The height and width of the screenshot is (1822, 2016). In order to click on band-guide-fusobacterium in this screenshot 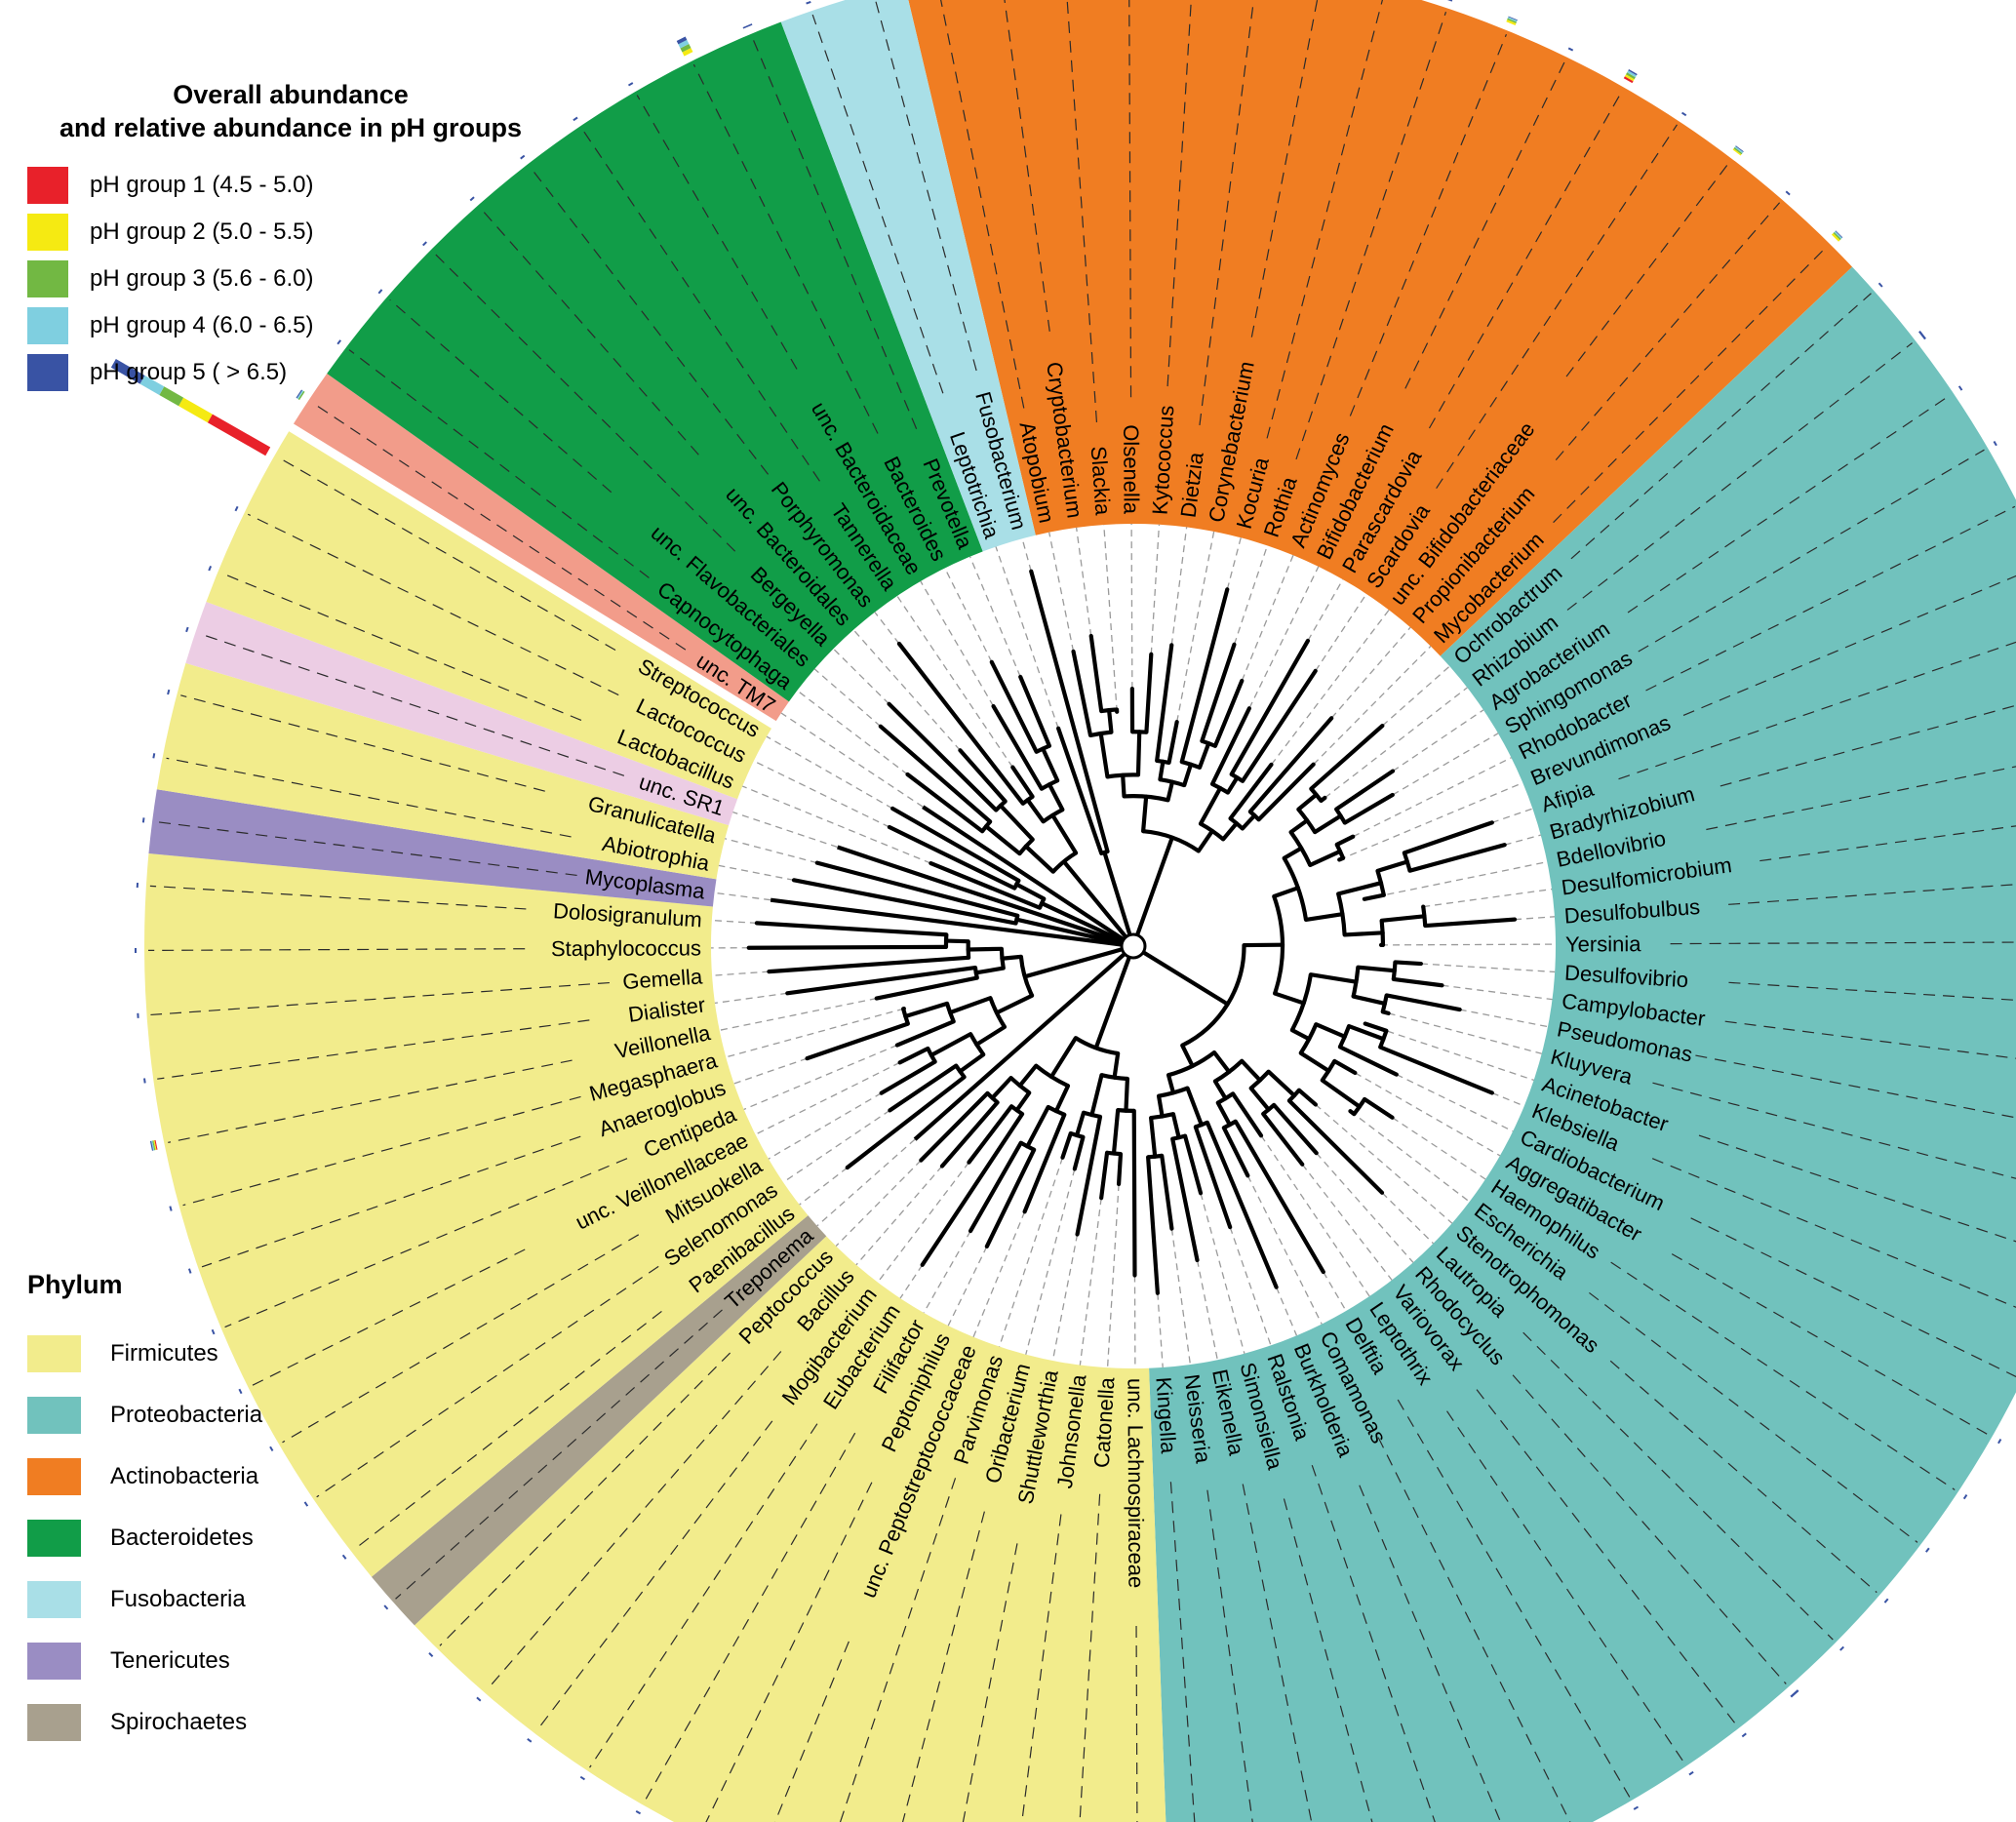, I will do `click(925, 186)`.